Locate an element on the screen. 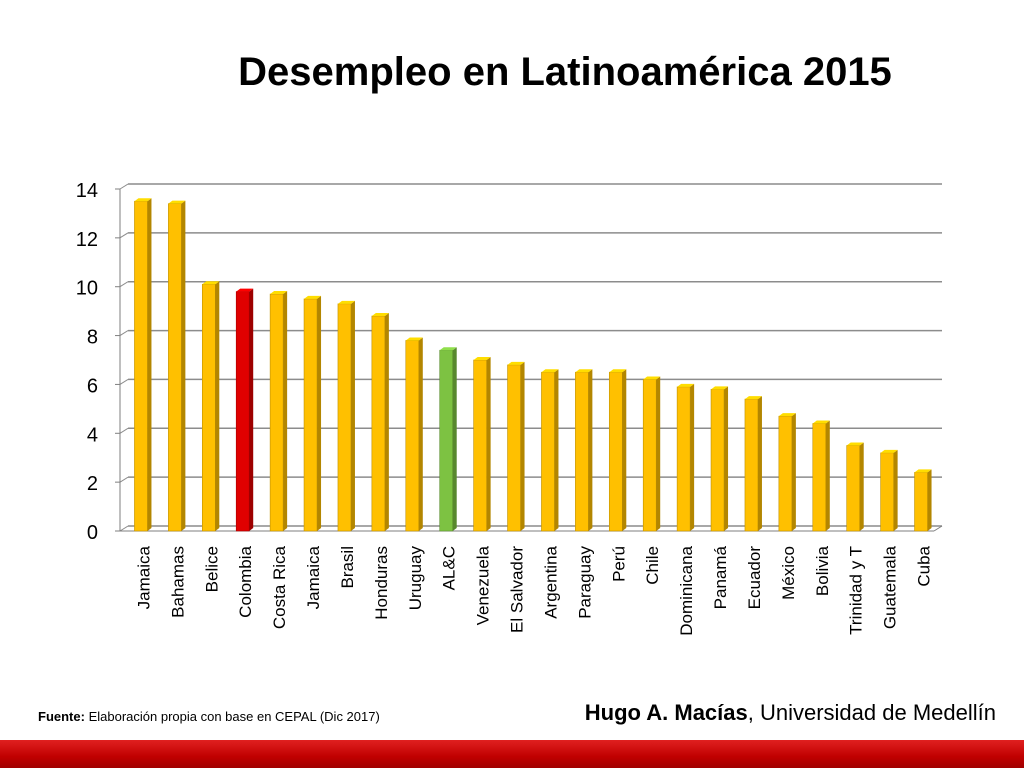 This screenshot has width=1024, height=768. bar-ecuador is located at coordinates (753, 464).